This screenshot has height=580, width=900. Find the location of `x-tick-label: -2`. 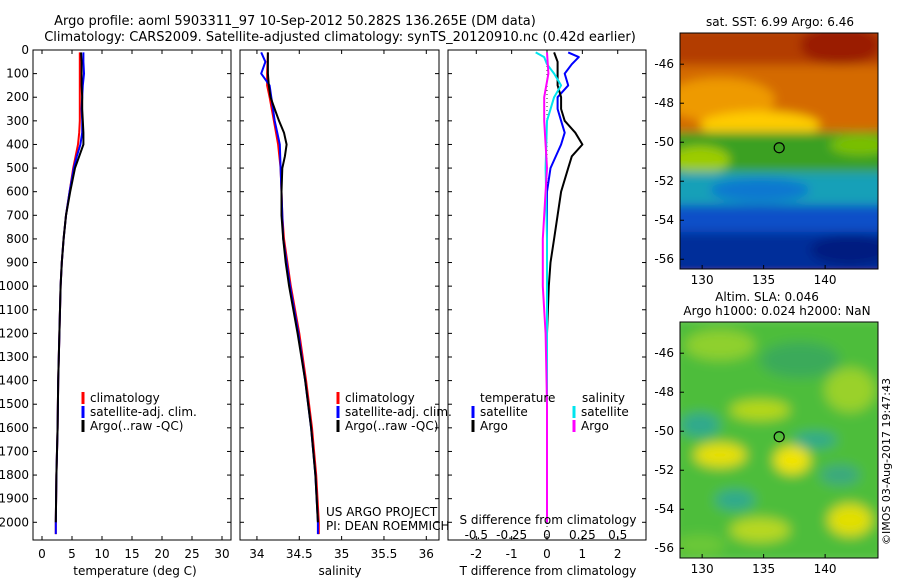

x-tick-label: -2 is located at coordinates (476, 554).